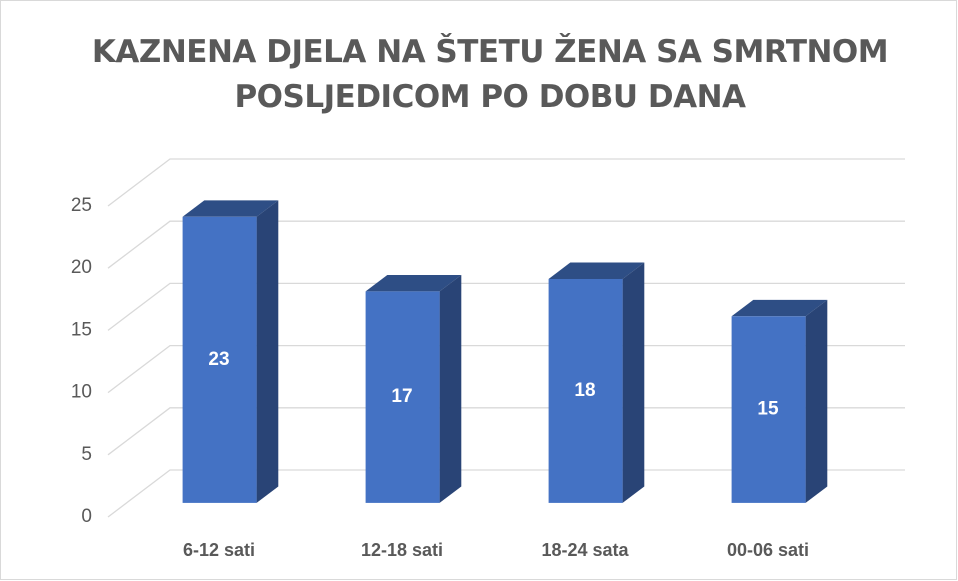 The image size is (958, 581). Describe the element at coordinates (81, 392) in the screenshot. I see `y-tick-label: 10` at that location.